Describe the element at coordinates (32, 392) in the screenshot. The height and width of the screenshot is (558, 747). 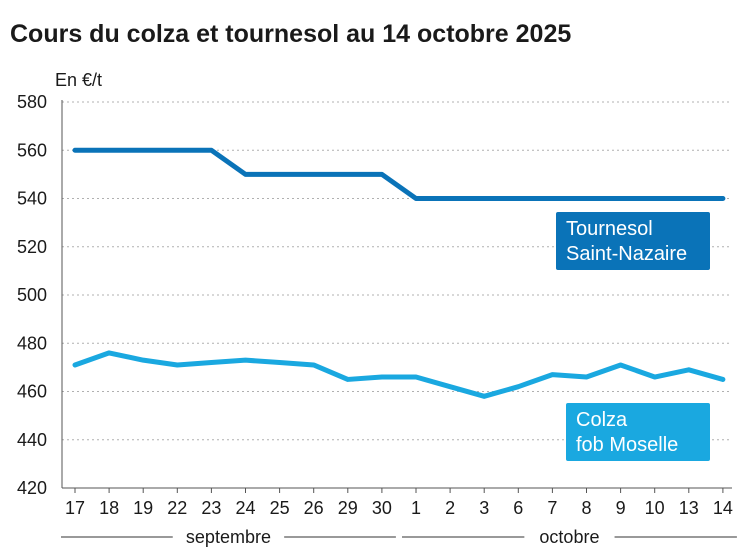
I see `y-tick-label: 460` at that location.